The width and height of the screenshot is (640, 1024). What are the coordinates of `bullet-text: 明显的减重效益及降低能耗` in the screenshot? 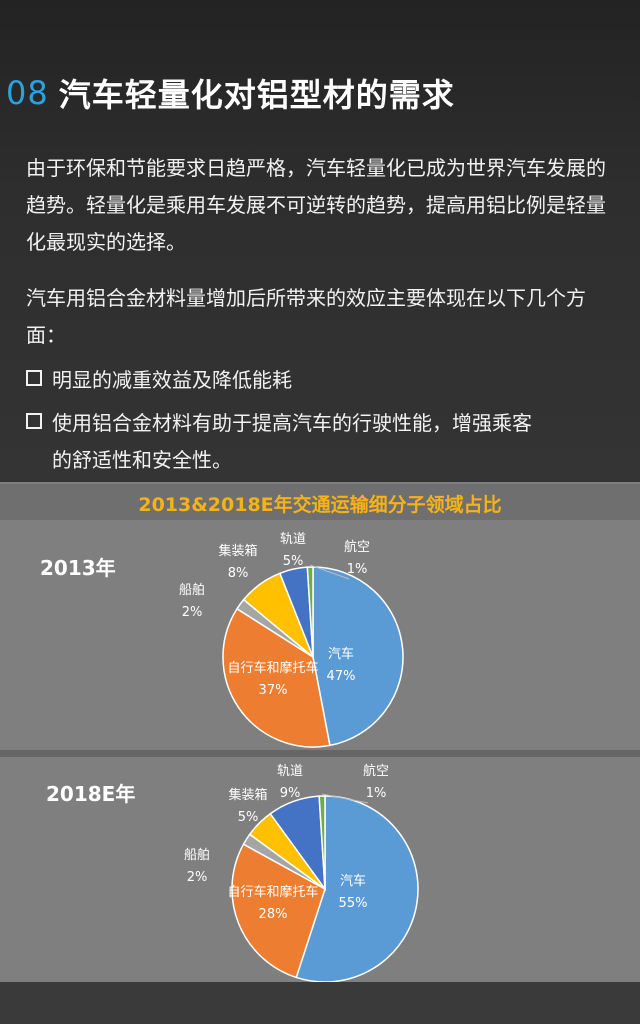 It's located at (172, 380).